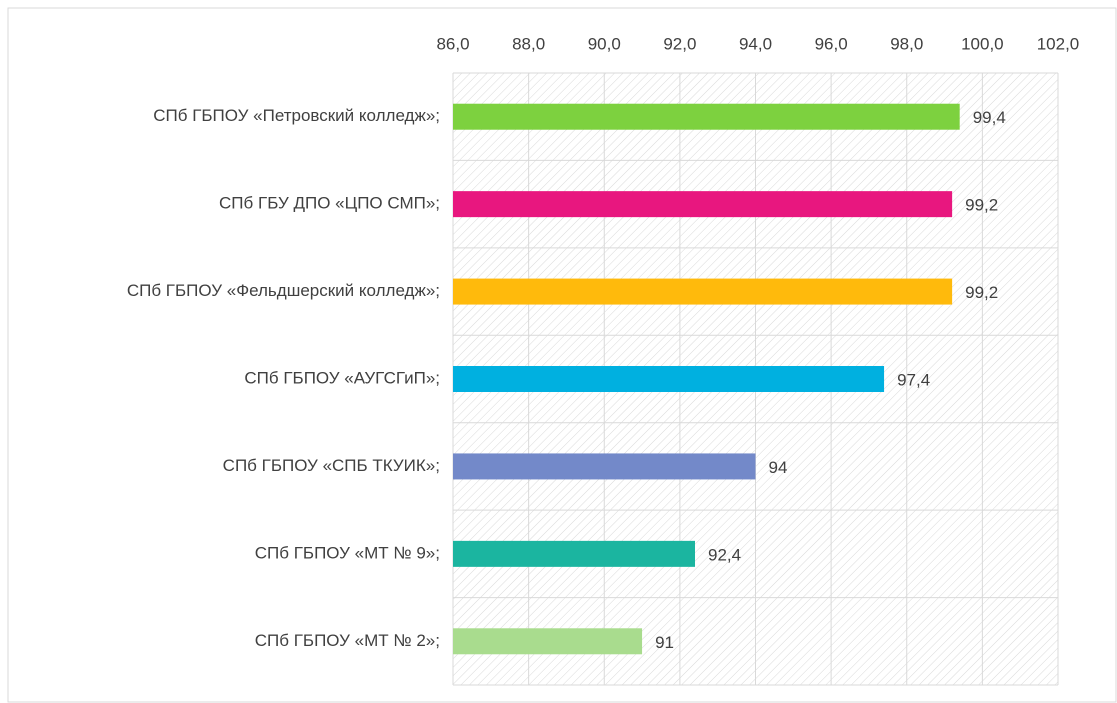 Image resolution: width=1117 pixels, height=703 pixels. I want to click on y-tick-label: СПб ГБПОУ «АУГСГиП»;, so click(342, 377).